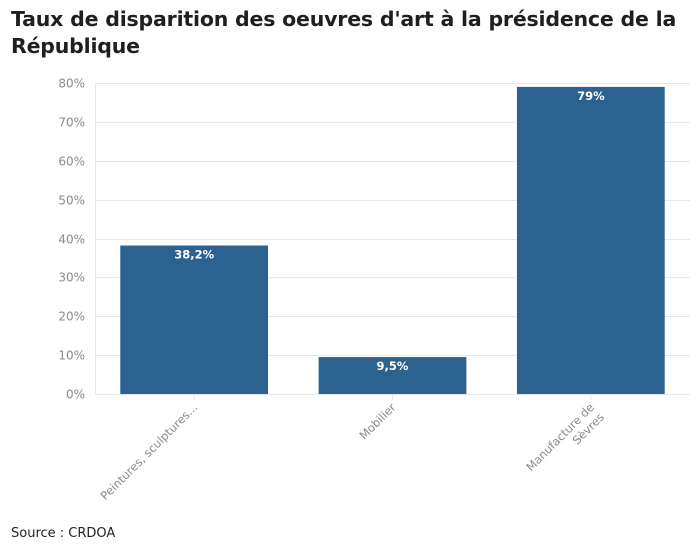  What do you see at coordinates (71, 278) in the screenshot?
I see `y-tick-label: 30%` at bounding box center [71, 278].